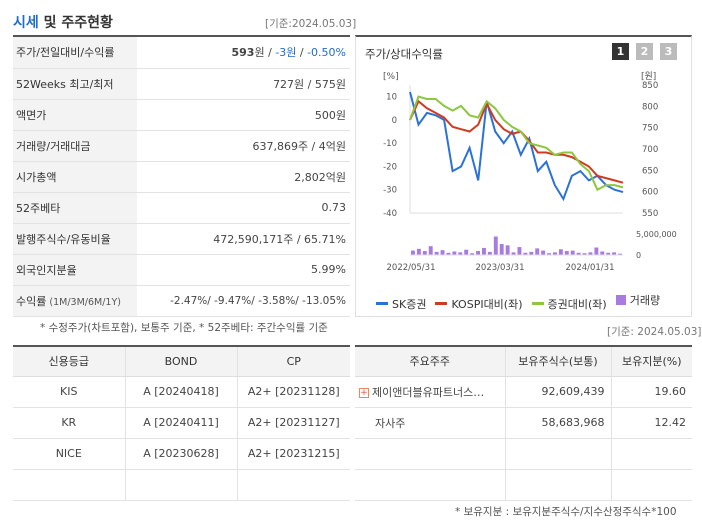 Image resolution: width=702 pixels, height=525 pixels. What do you see at coordinates (651, 361) in the screenshot?
I see `holders-header-pct: 보유지분(%)` at bounding box center [651, 361].